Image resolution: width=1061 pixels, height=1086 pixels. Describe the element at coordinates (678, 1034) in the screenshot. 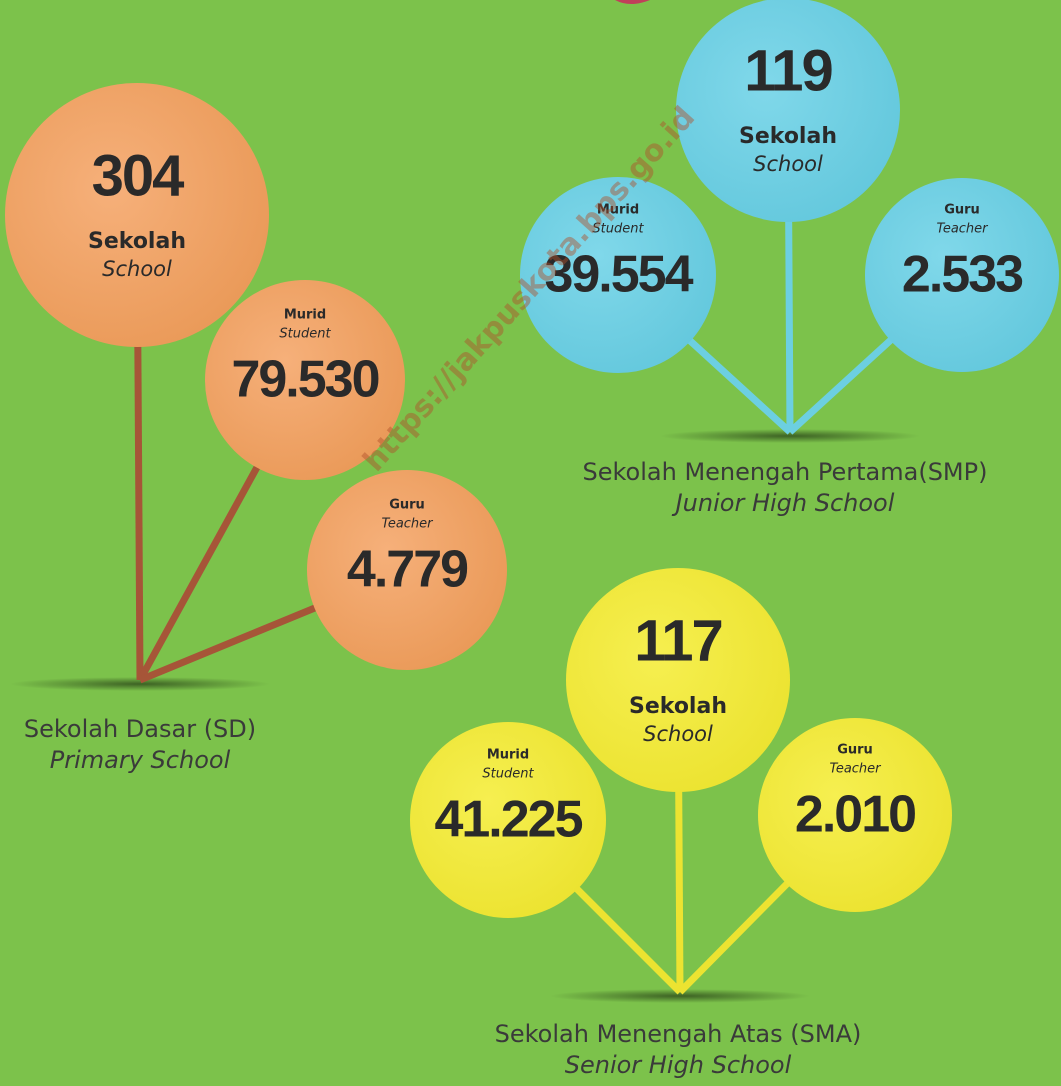

I see `group-title: Sekolah Menengah Atas (SMA)` at that location.